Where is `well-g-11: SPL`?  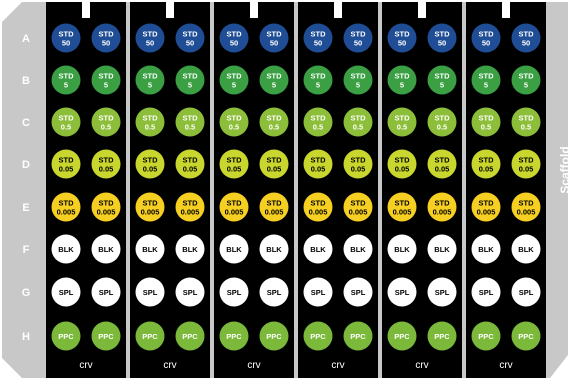
well-g-11: SPL is located at coordinates (486, 292).